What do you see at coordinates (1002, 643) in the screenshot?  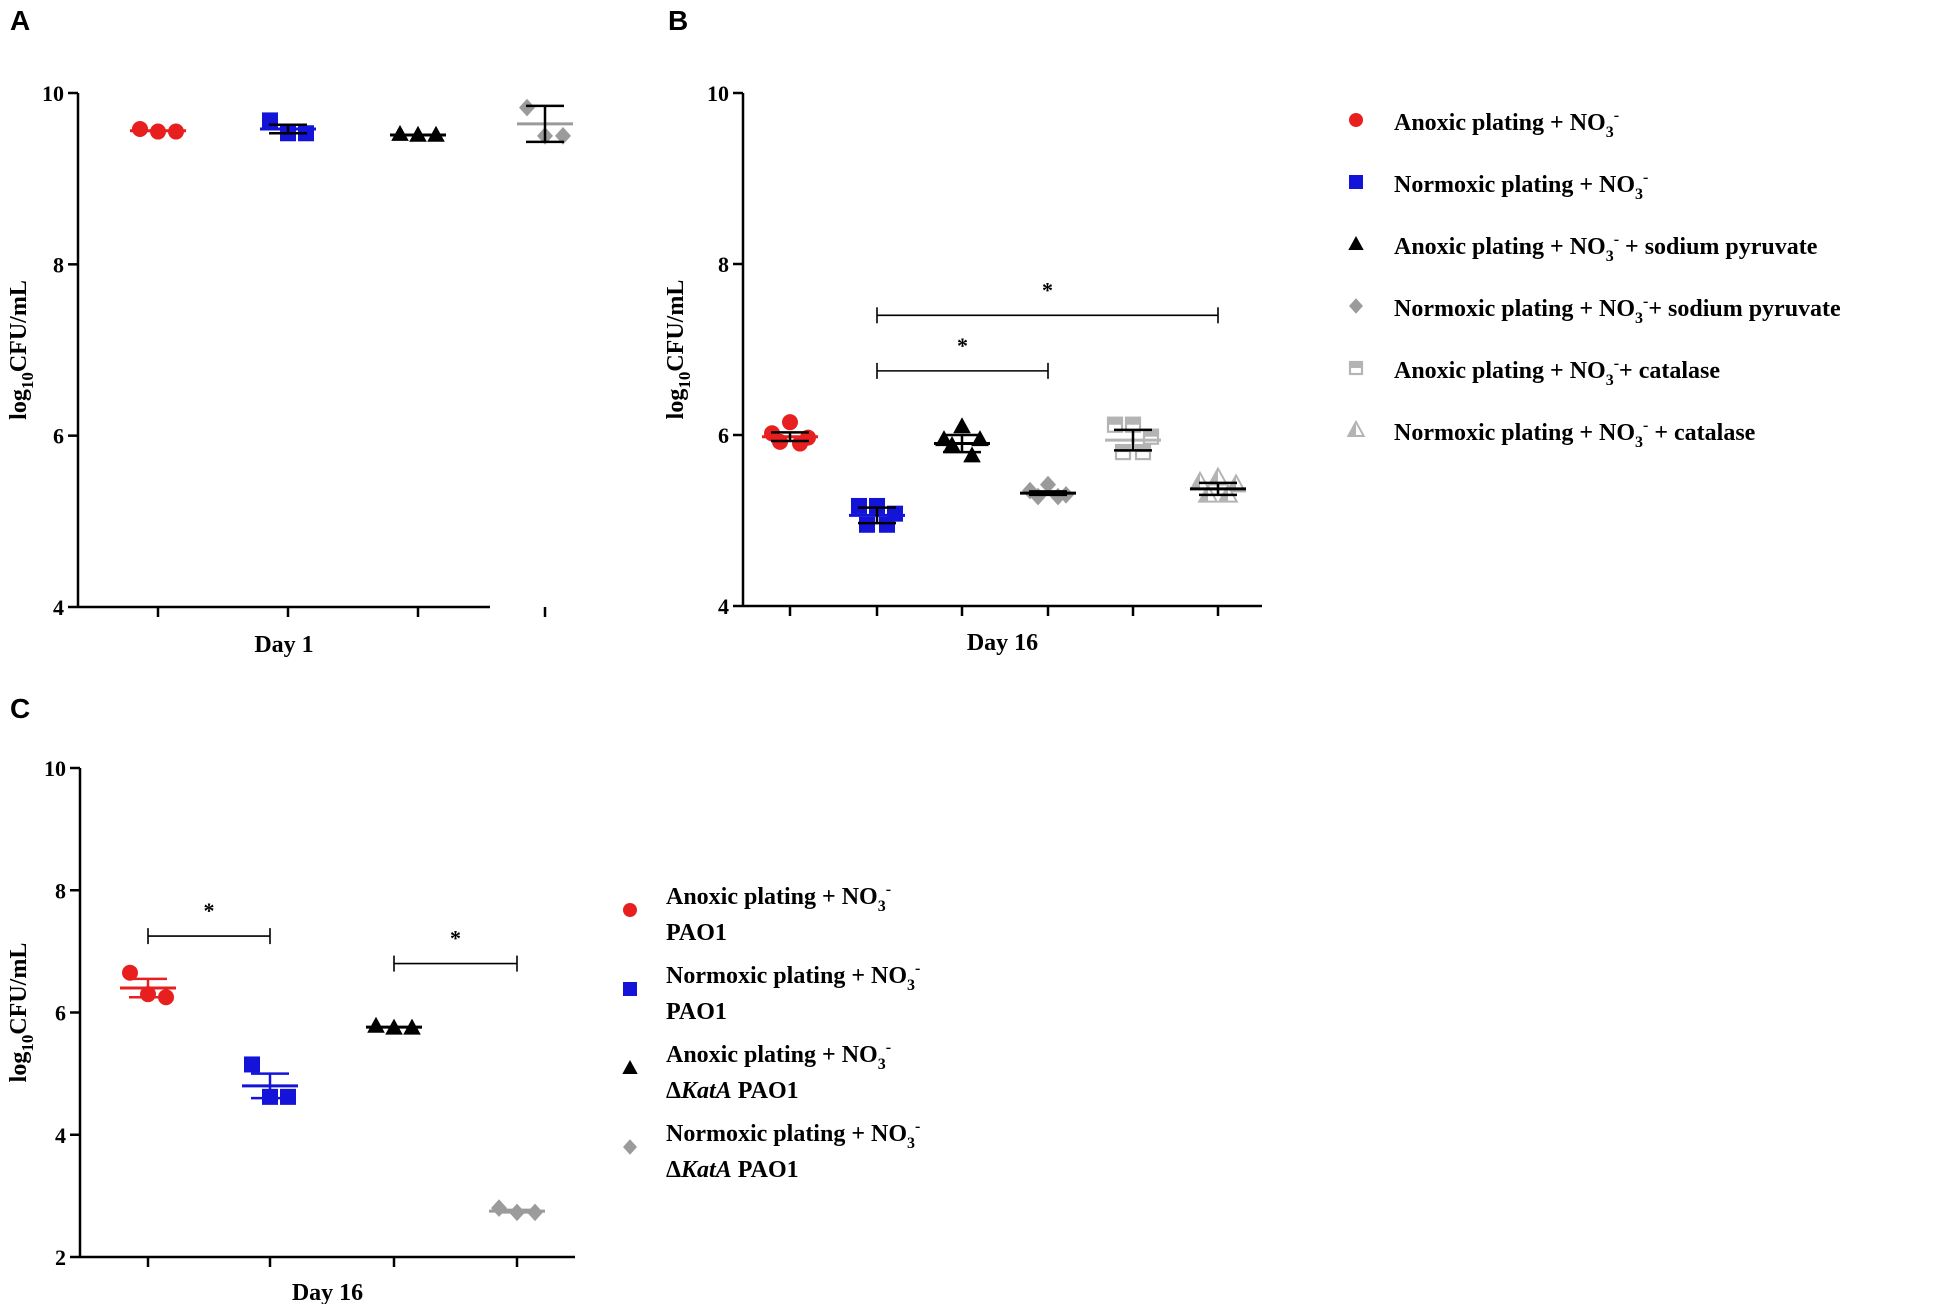 I see `x-axis-label: Day 16` at bounding box center [1002, 643].